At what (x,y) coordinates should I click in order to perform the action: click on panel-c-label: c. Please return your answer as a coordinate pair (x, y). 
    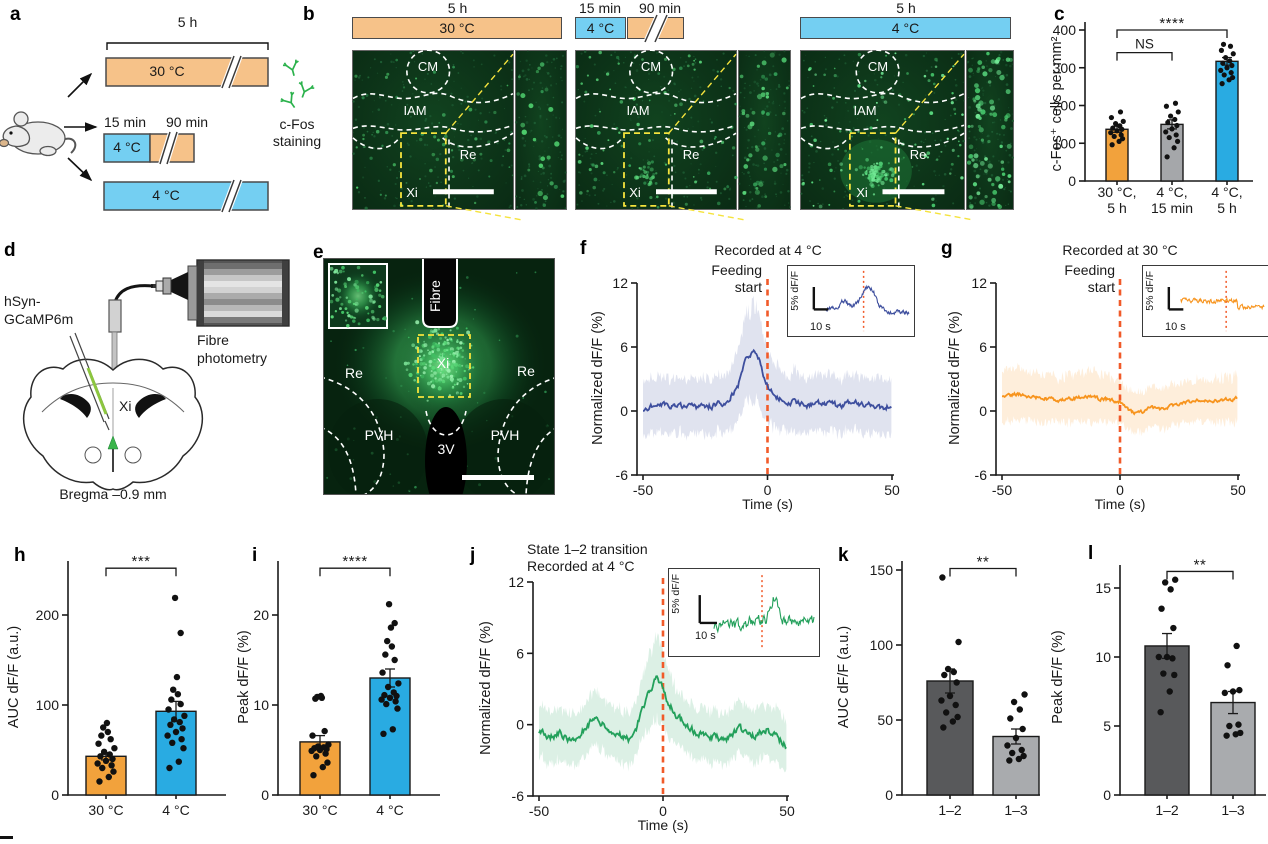
    Looking at the image, I should click on (1059, 14).